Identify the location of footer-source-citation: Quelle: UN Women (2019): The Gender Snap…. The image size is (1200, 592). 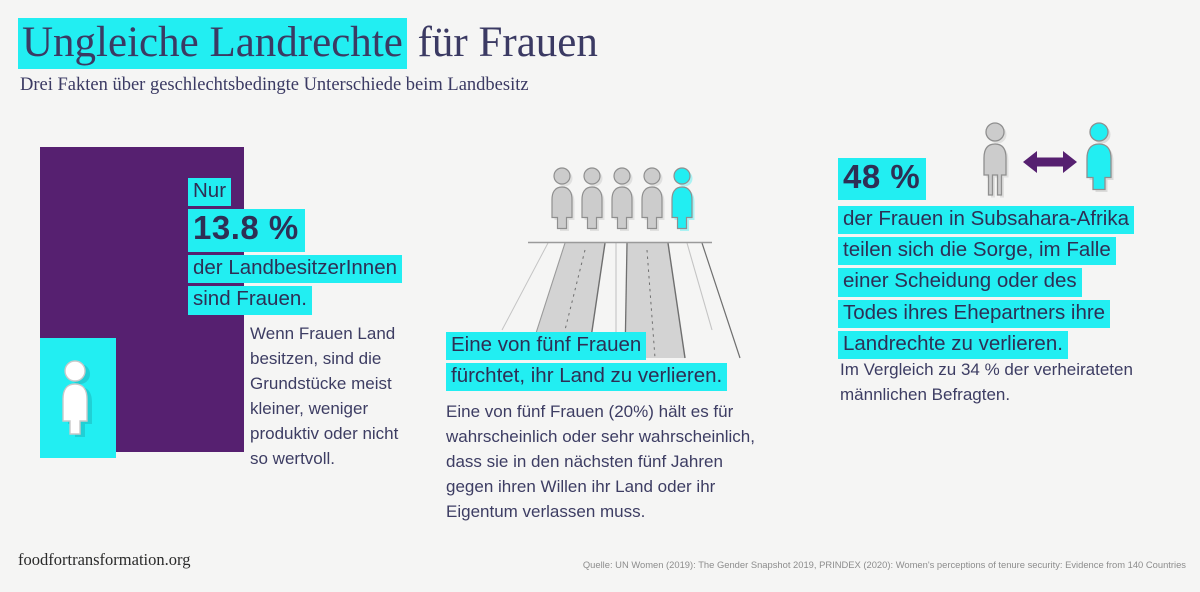
(884, 564).